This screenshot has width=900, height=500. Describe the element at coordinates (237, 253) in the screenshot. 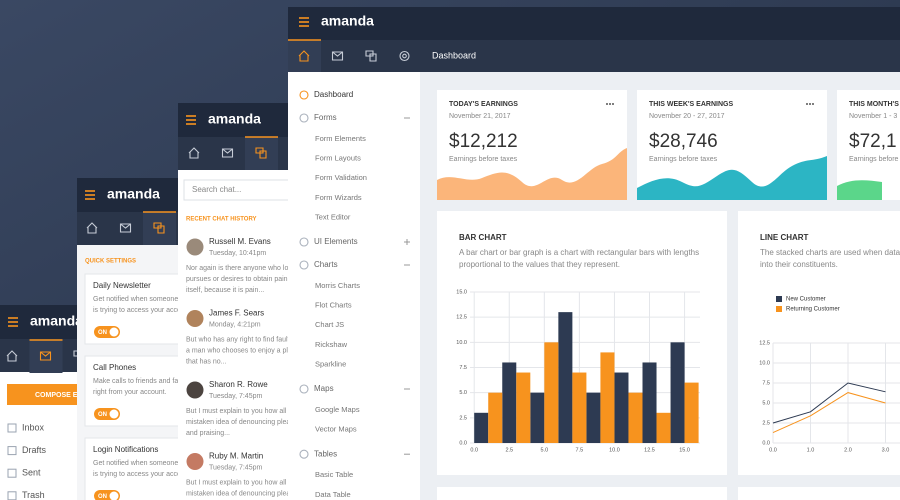

I see `chat-time: Tuesday, 10:41pm` at that location.